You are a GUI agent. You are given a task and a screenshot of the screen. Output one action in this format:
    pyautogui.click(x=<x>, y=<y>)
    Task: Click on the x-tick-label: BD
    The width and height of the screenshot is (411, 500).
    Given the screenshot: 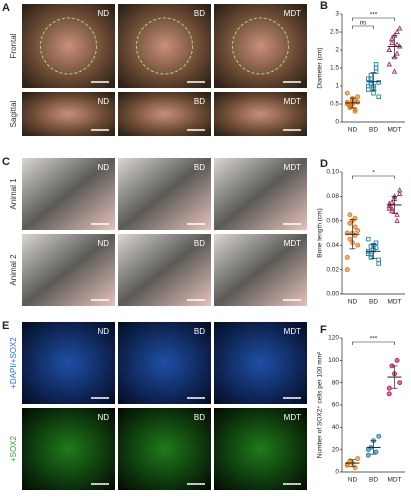 What is the action you would take?
    pyautogui.click(x=373, y=130)
    